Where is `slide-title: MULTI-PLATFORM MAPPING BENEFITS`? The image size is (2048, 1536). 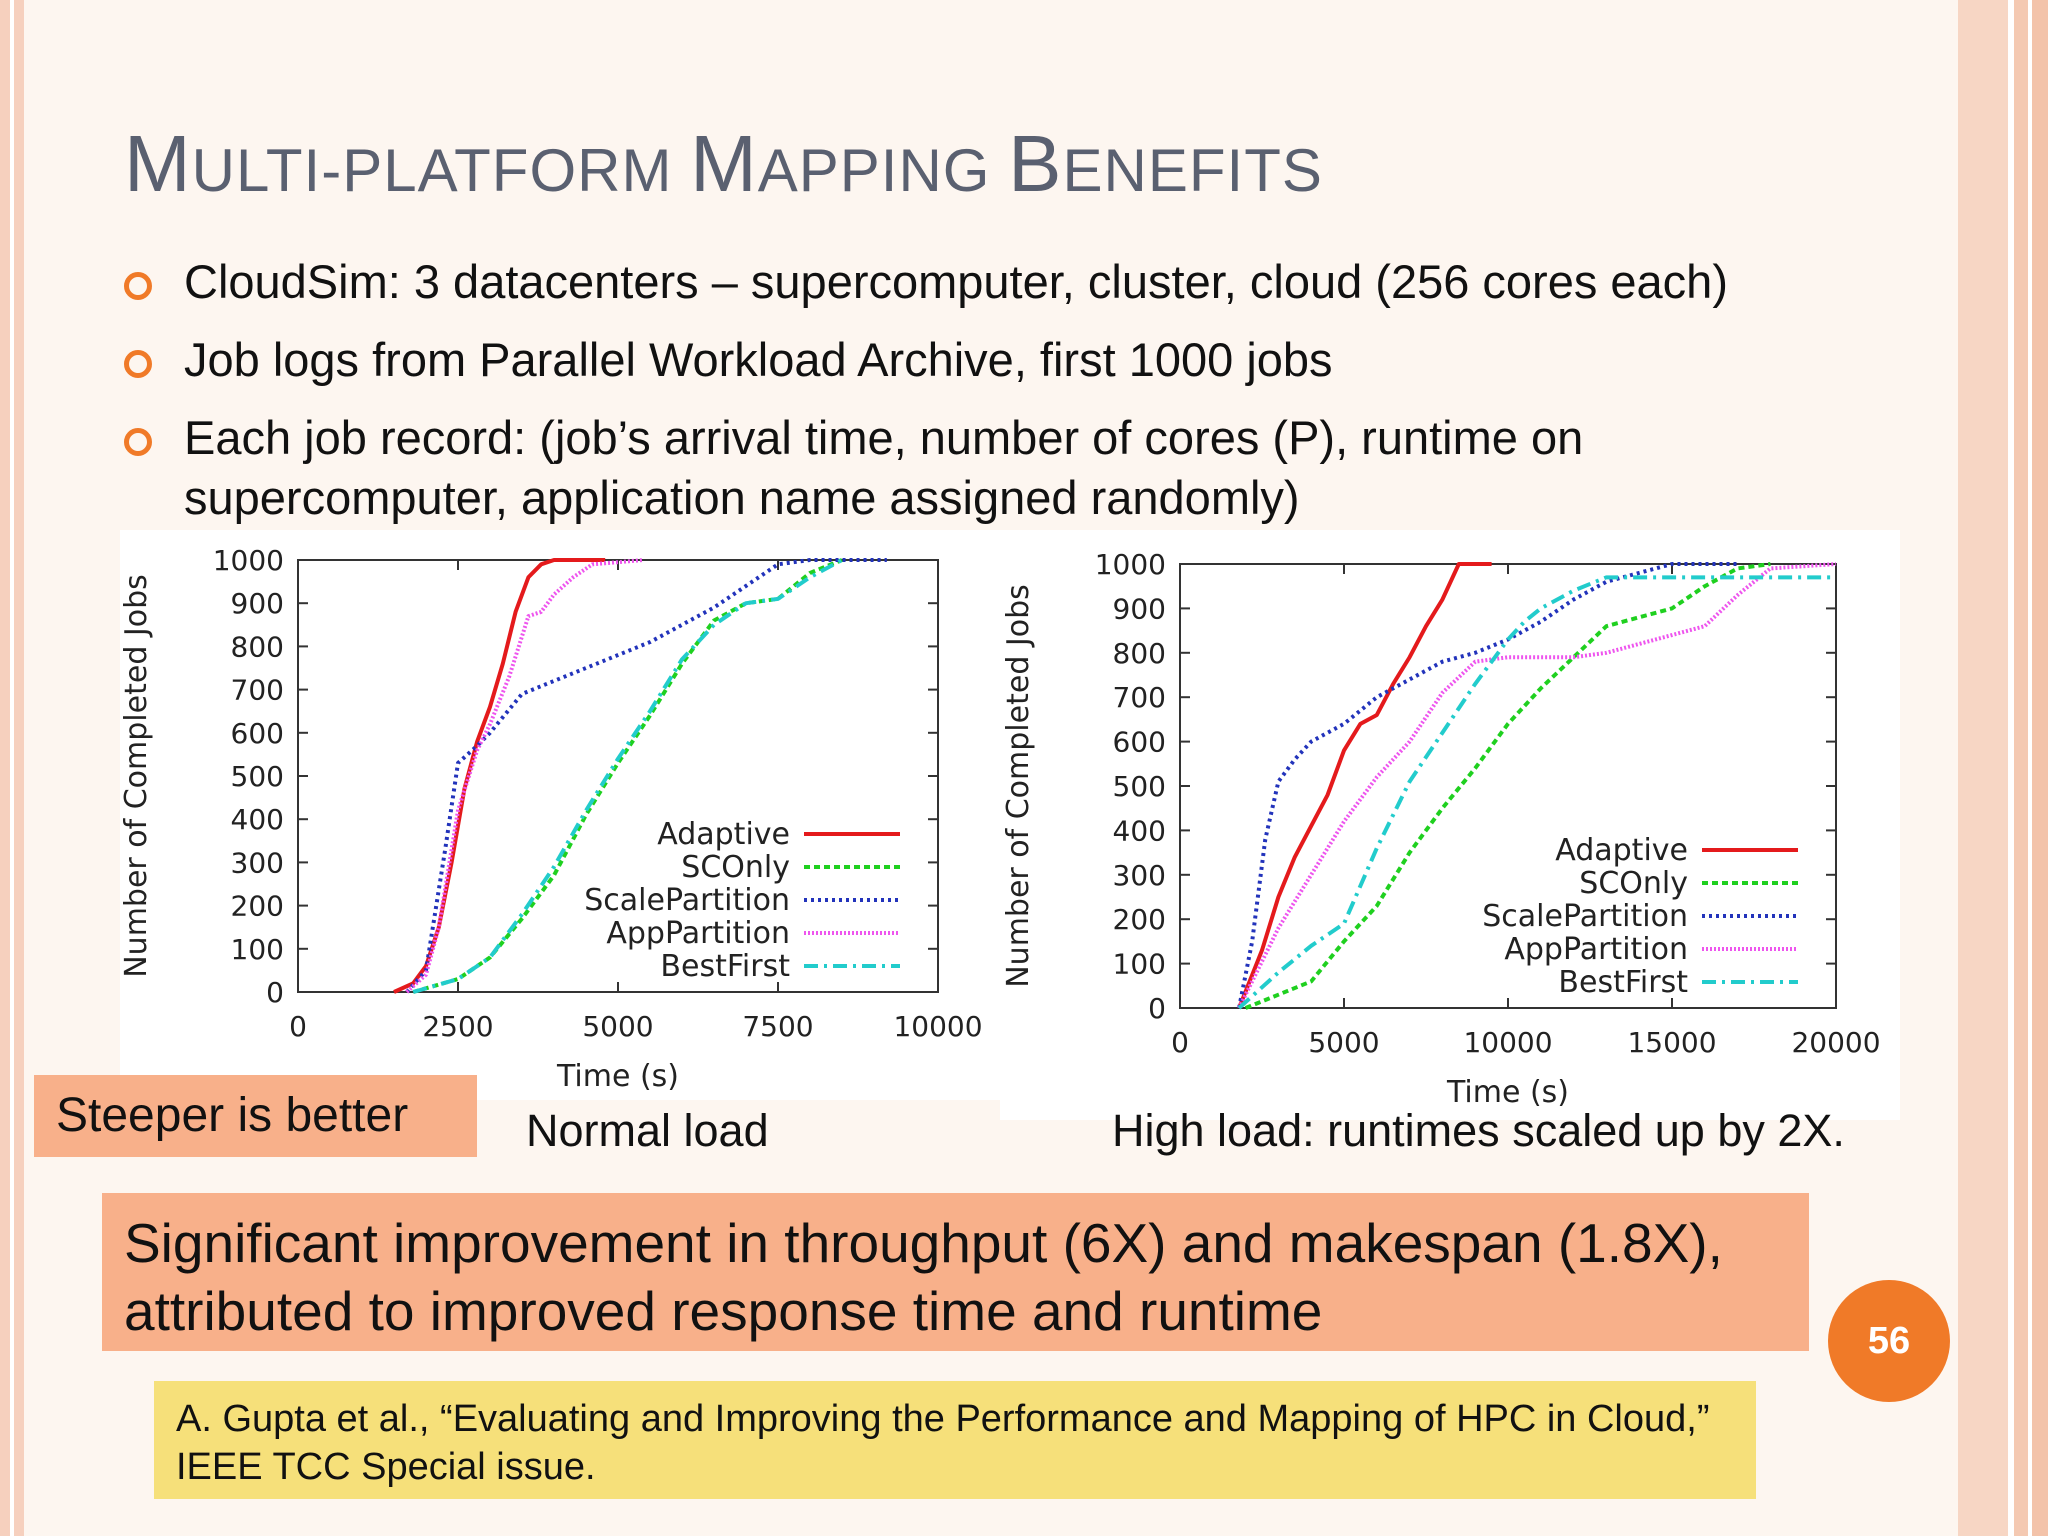 slide-title: MULTI-PLATFORM MAPPING BENEFITS is located at coordinates (723, 163).